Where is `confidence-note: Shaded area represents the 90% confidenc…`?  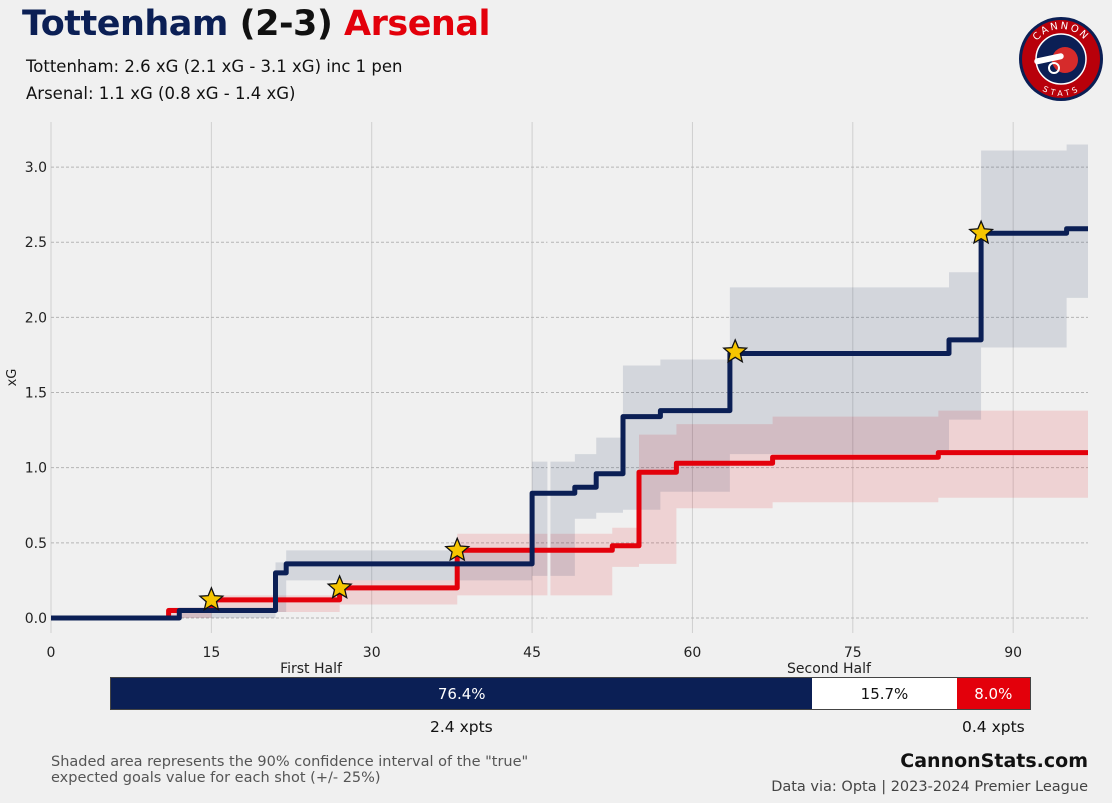
confidence-note: Shaded area represents the 90% confidenc… is located at coordinates (289, 770).